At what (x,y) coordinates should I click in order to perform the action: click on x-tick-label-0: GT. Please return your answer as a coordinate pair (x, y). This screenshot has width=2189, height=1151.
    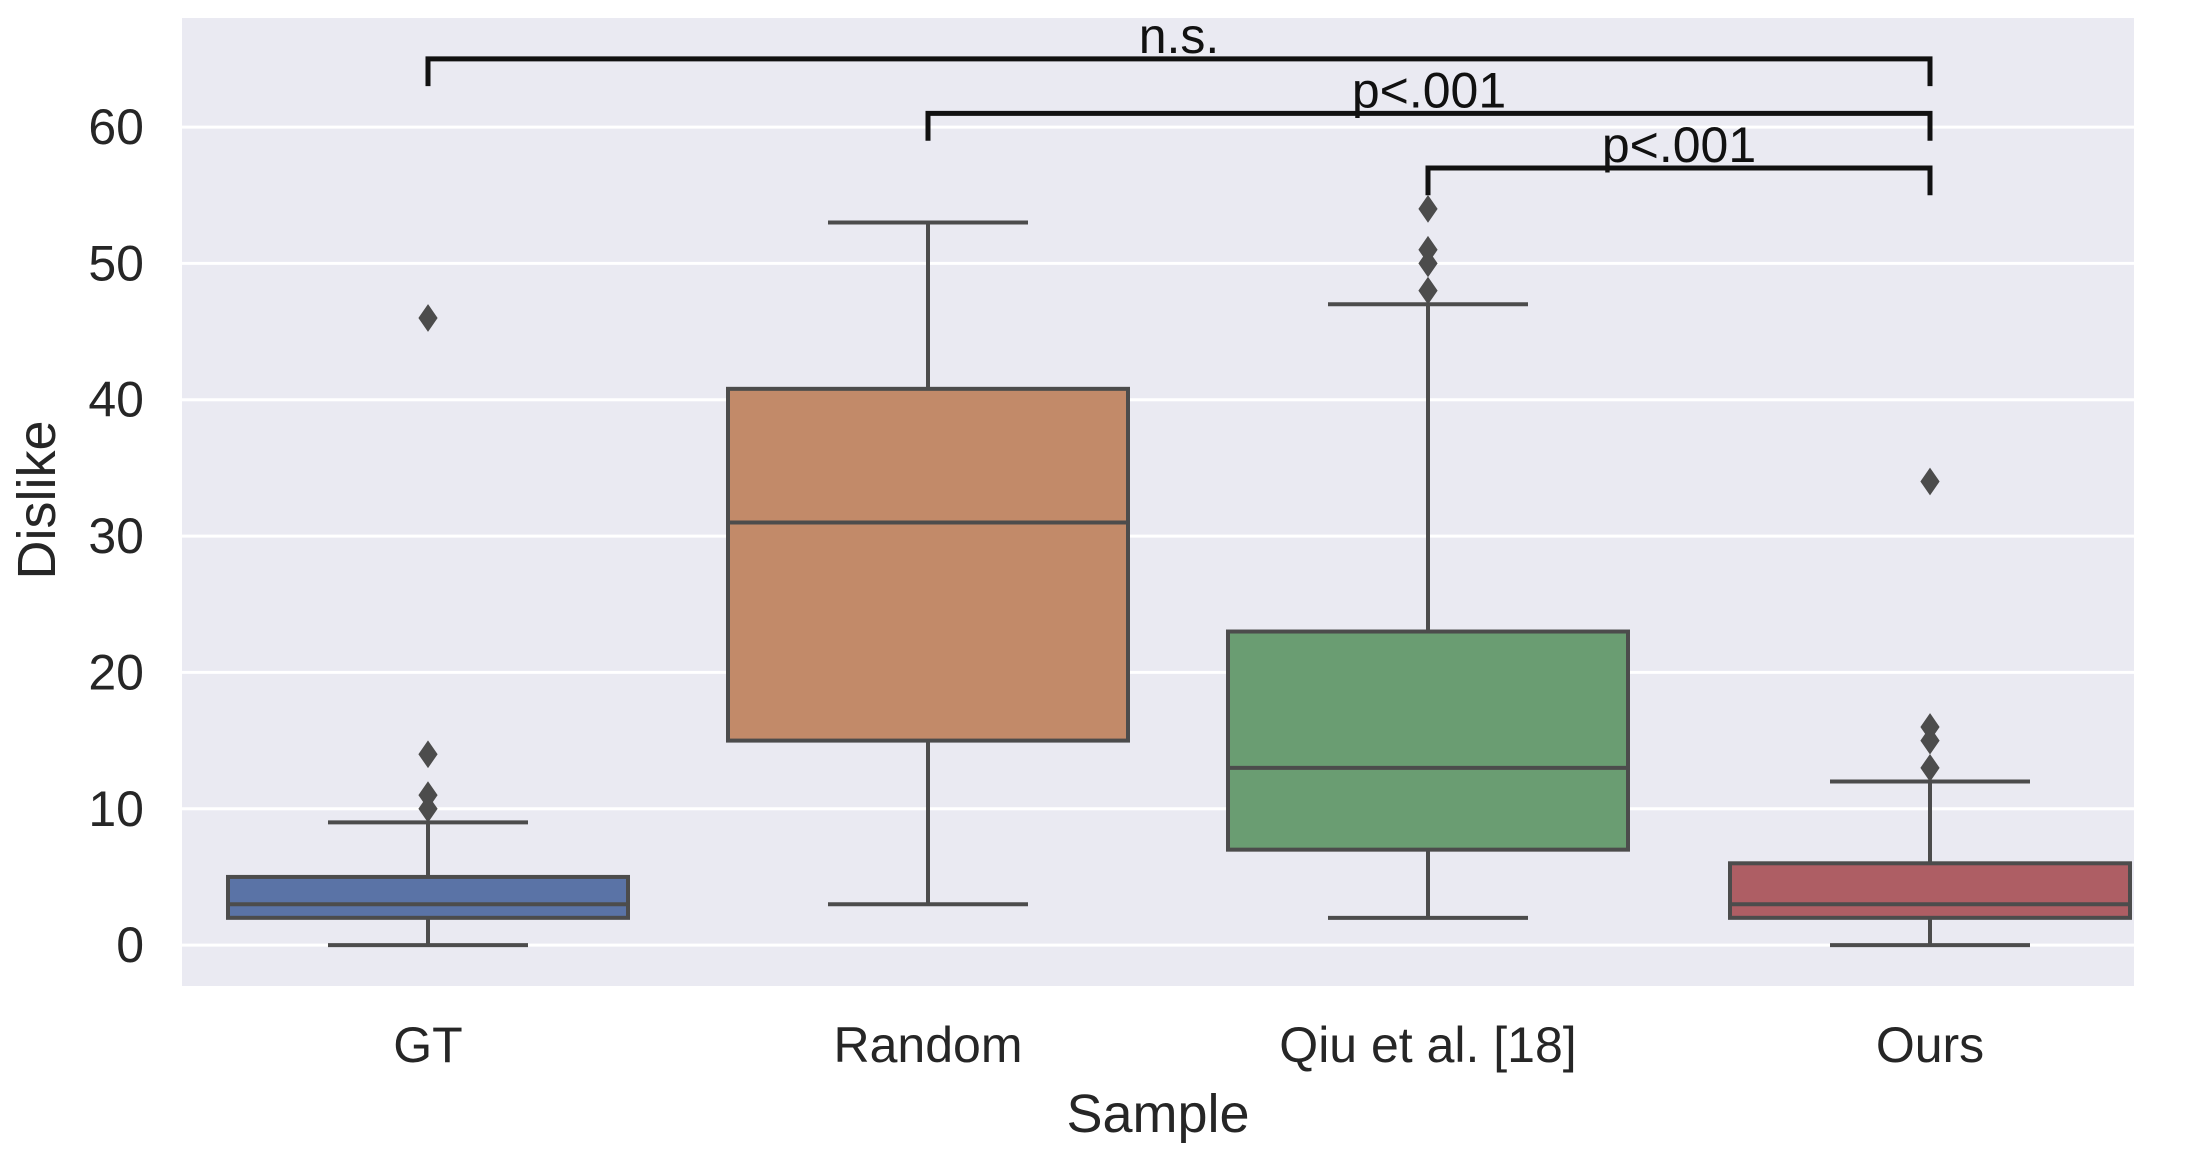
    Looking at the image, I should click on (427, 1045).